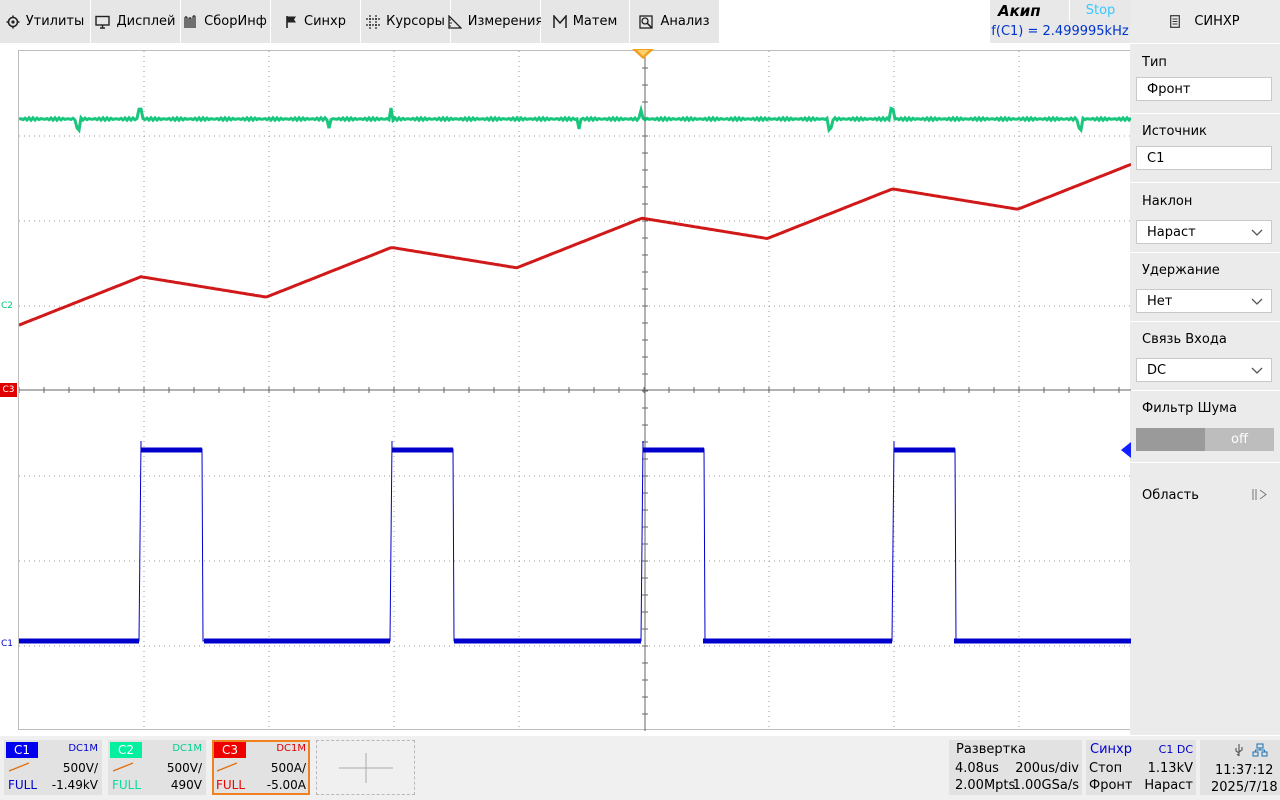 The image size is (1280, 800). What do you see at coordinates (22, 750) in the screenshot?
I see `c1-tag: C1` at bounding box center [22, 750].